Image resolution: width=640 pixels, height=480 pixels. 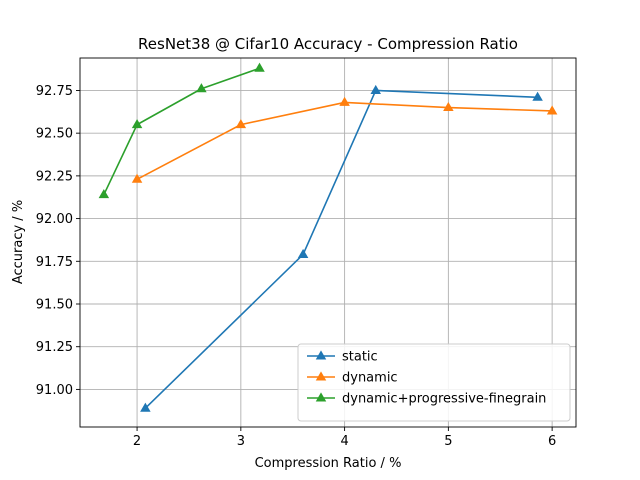 I want to click on y-tick-label: 91.50, so click(x=54, y=305).